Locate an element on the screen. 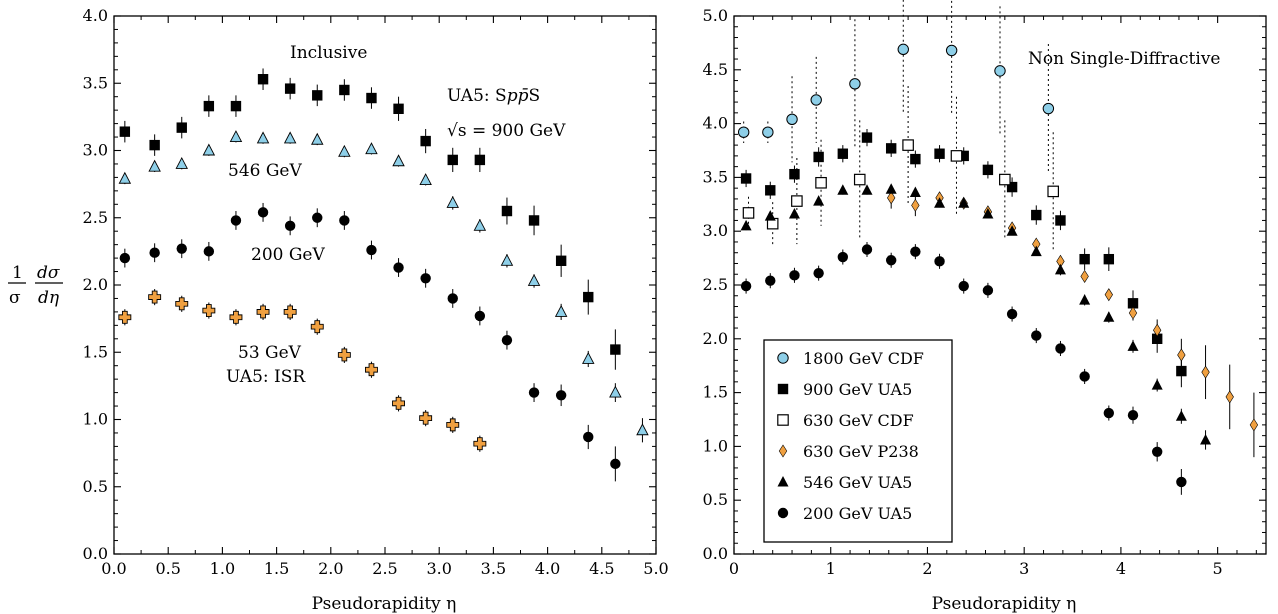  legend-marker-630-gev-cdf is located at coordinates (783, 420).